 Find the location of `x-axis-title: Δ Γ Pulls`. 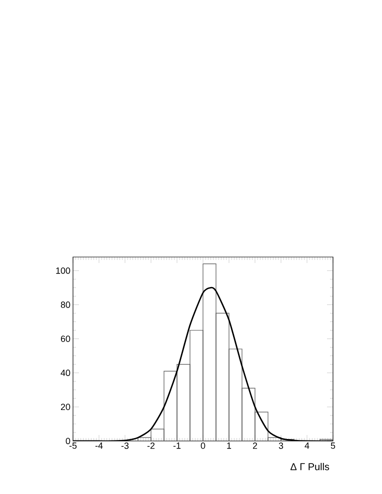

x-axis-title: Δ Γ Pulls is located at coordinates (310, 466).